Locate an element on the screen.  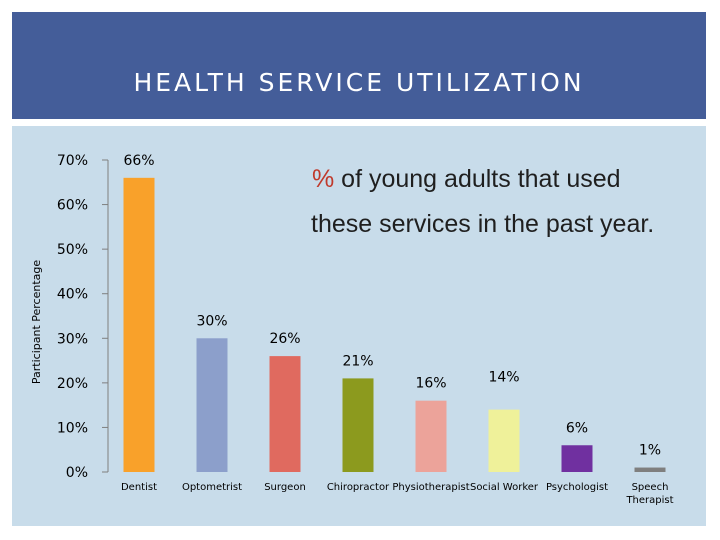
y-tick-label: 70% is located at coordinates (72, 161).